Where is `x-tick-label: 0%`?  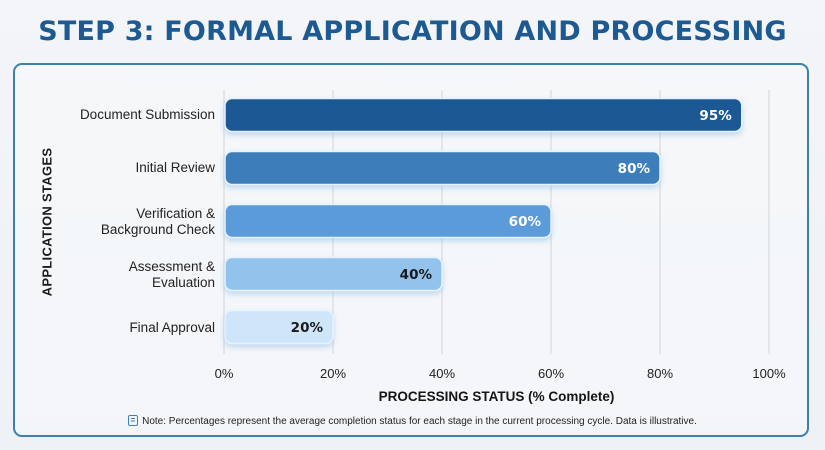 x-tick-label: 0% is located at coordinates (224, 373).